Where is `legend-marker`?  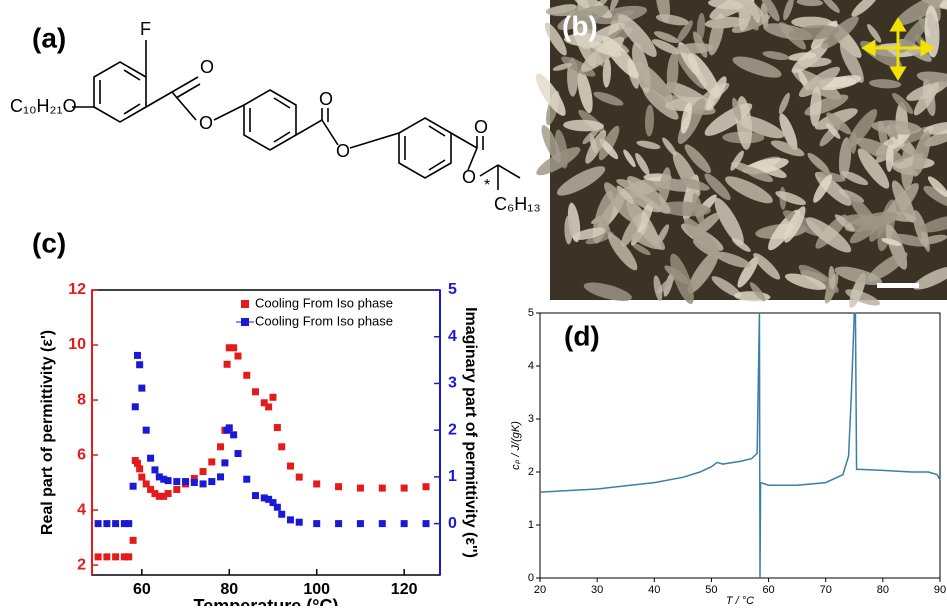
legend-marker is located at coordinates (245, 322).